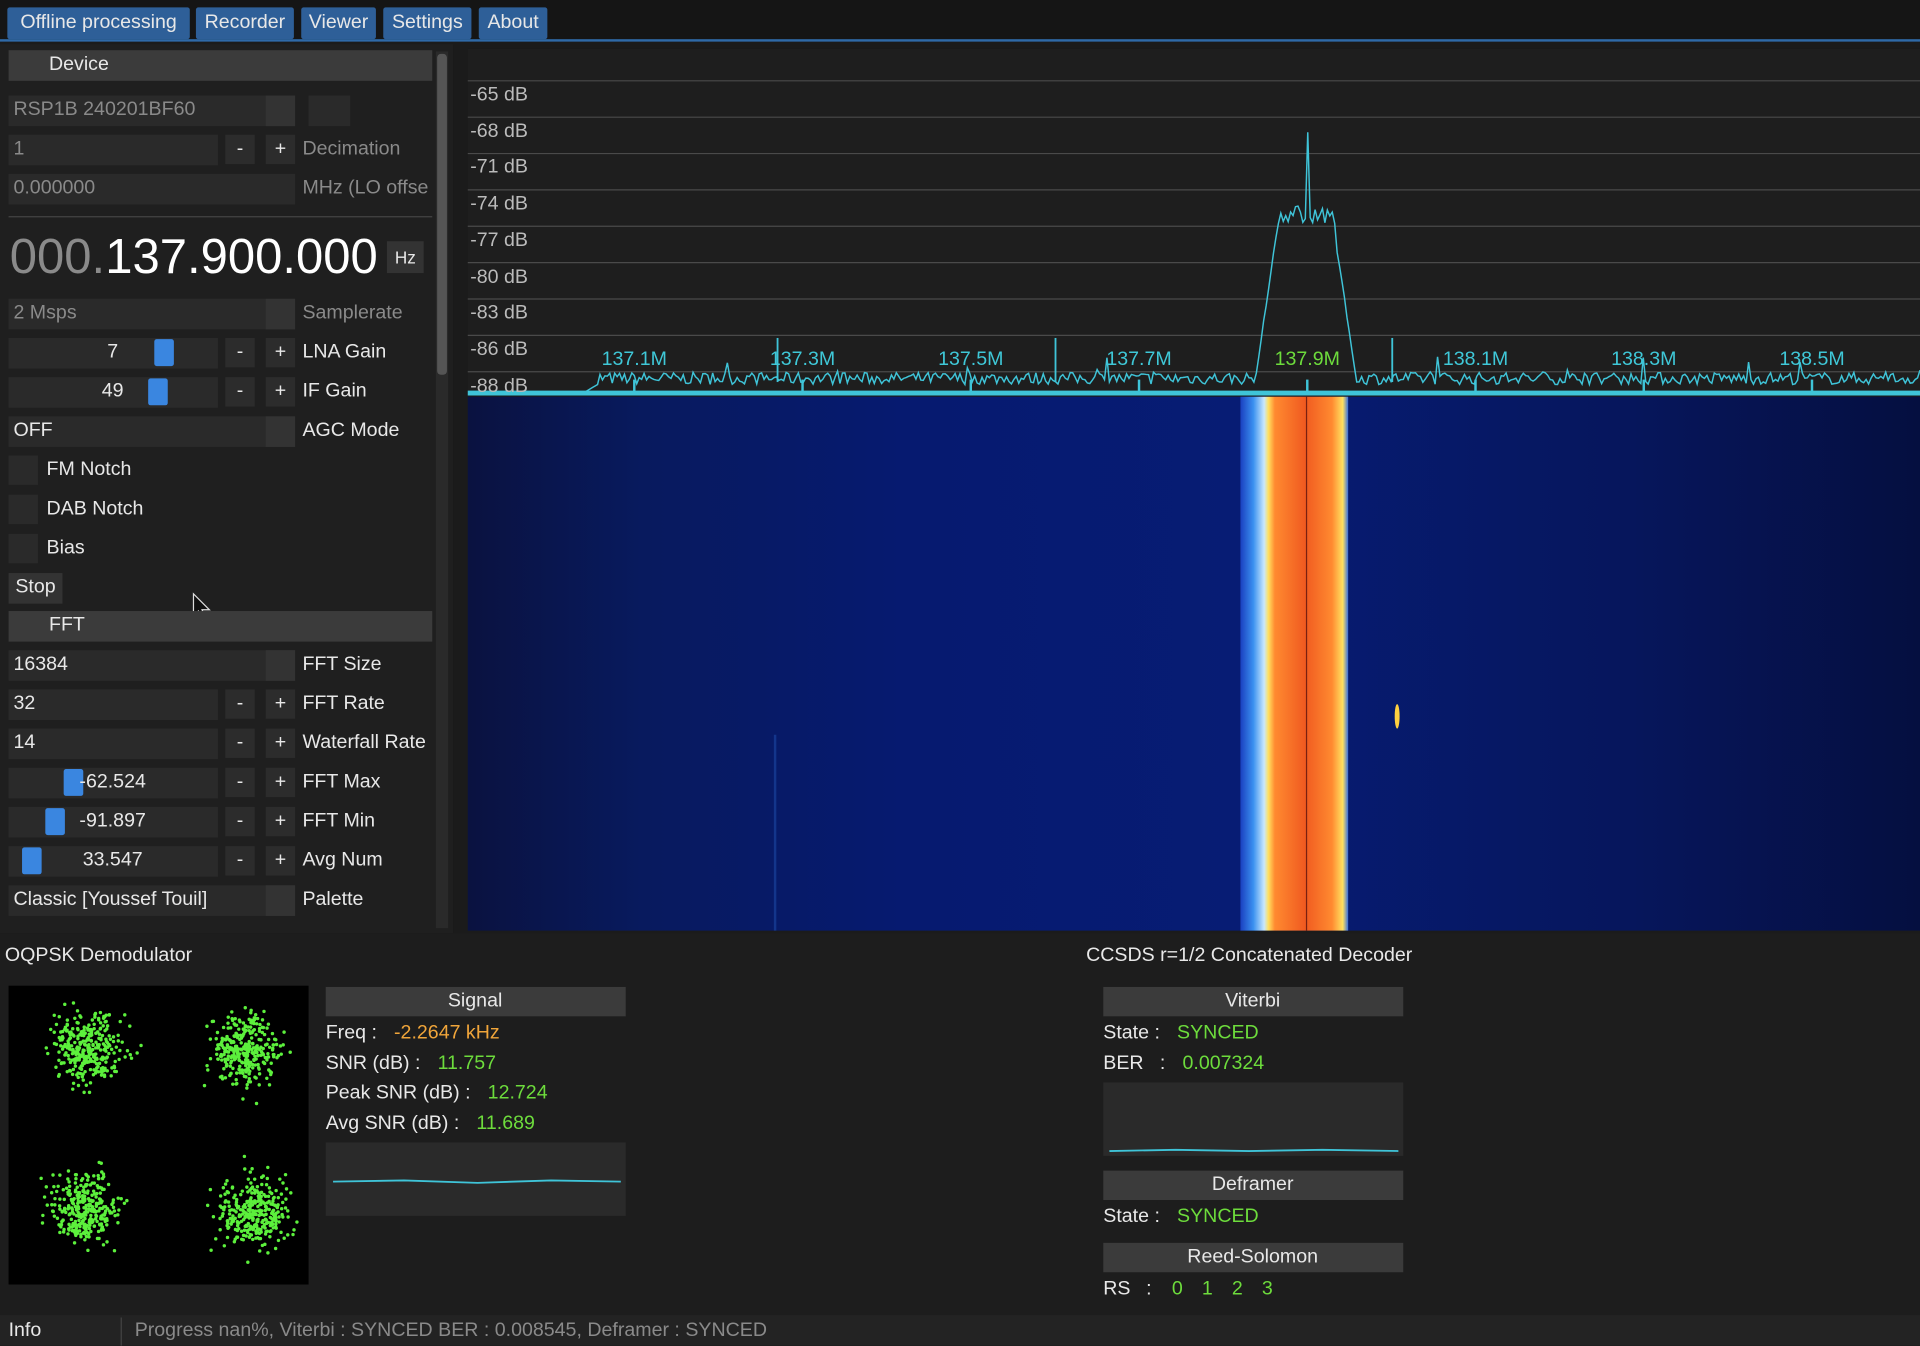  What do you see at coordinates (65, 548) in the screenshot?
I see `checkbox-label: Bias` at bounding box center [65, 548].